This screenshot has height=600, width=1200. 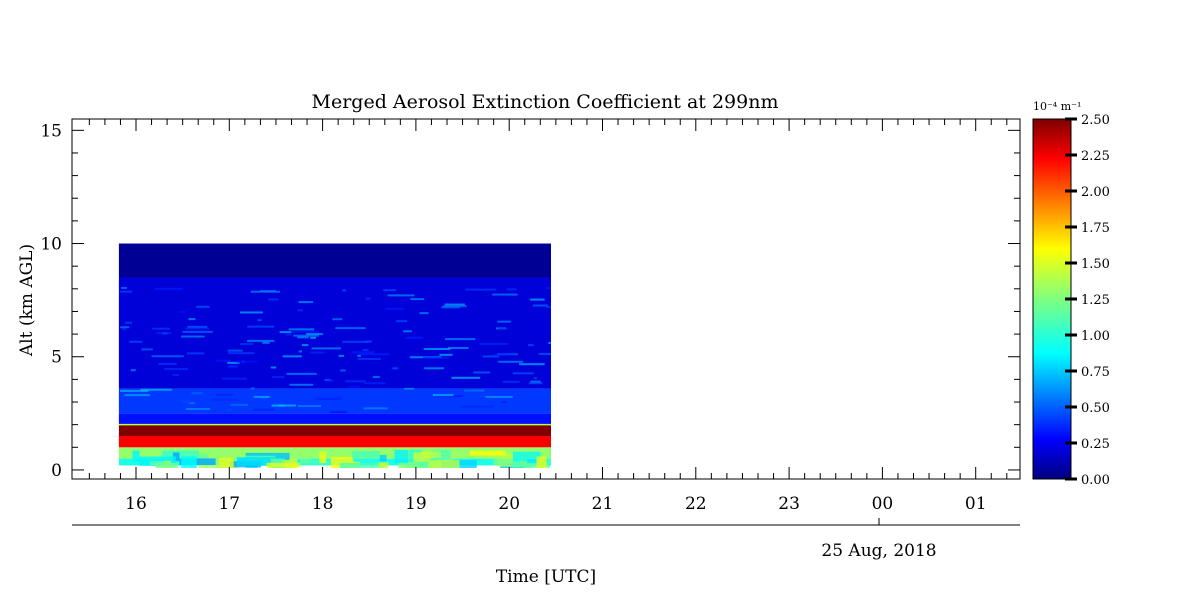 I want to click on colorbar-tick-label: 0.50, so click(x=1095, y=408).